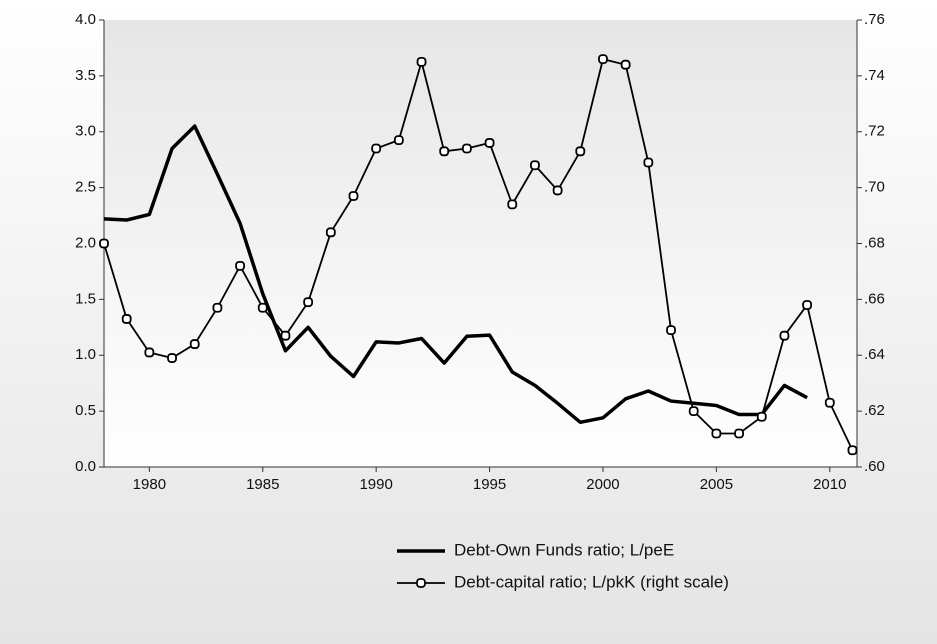 Image resolution: width=937 pixels, height=644 pixels. Describe the element at coordinates (602, 484) in the screenshot. I see `x-tick-label: 2000` at that location.